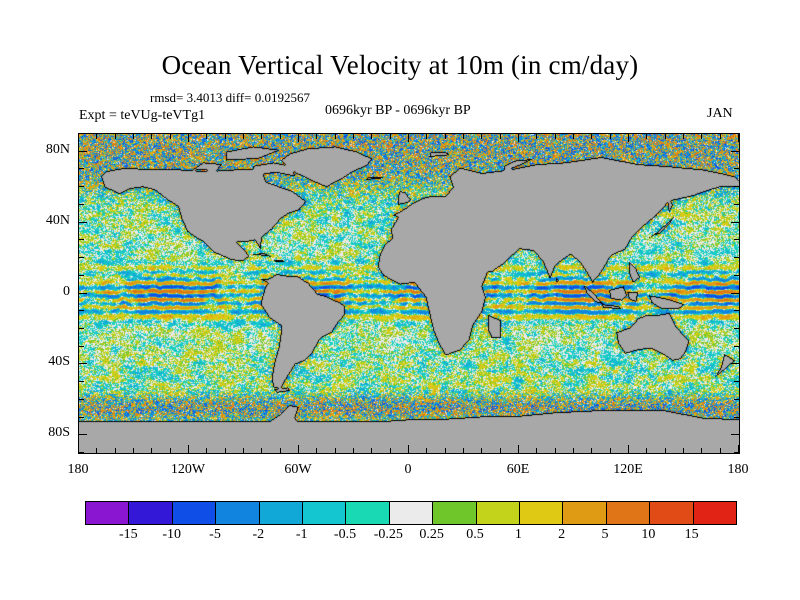  I want to click on month-label: JAN, so click(720, 113).